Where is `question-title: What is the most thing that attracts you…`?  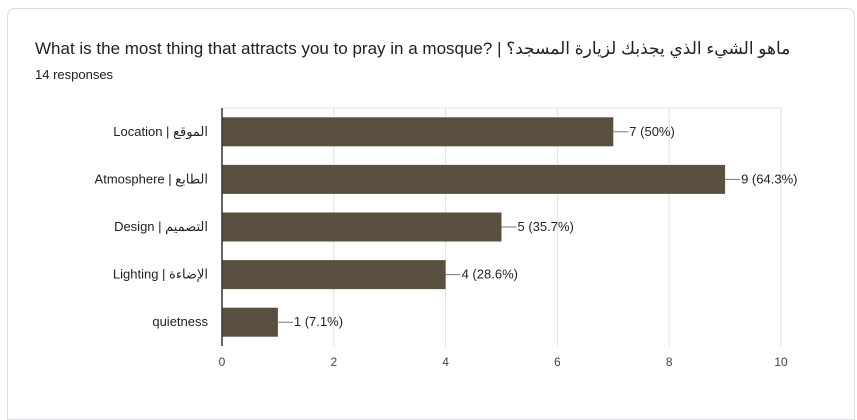
question-title: What is the most thing that attracts you… is located at coordinates (413, 48).